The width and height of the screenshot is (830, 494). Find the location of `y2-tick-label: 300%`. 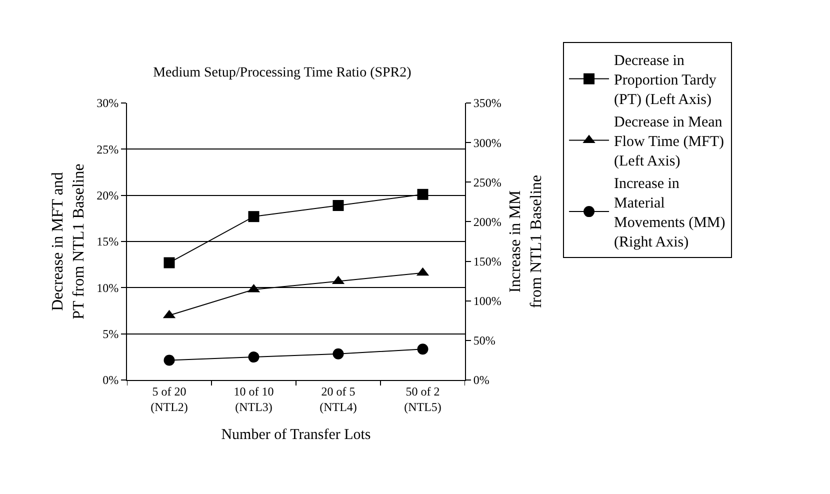

y2-tick-label: 300% is located at coordinates (487, 143).